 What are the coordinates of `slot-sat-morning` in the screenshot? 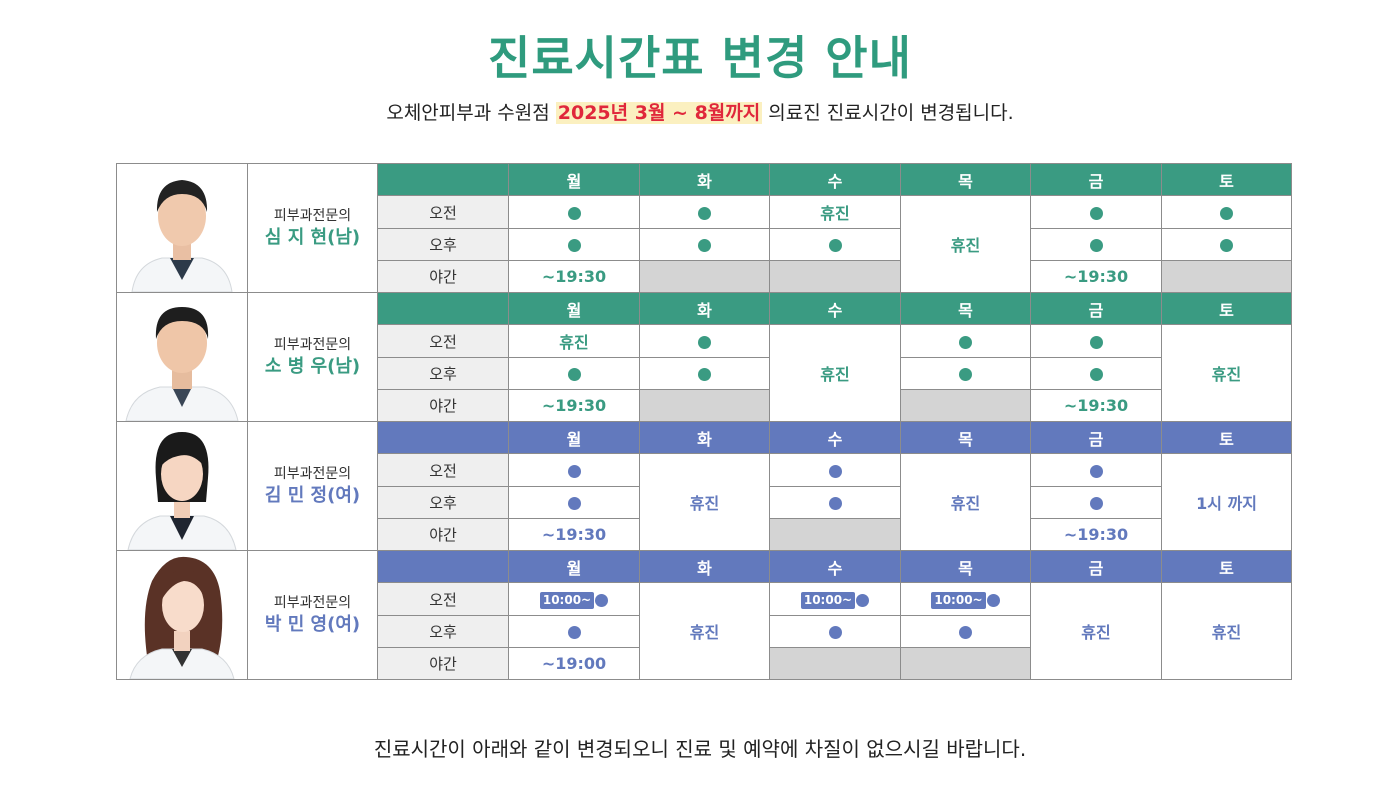 It's located at (1226, 212).